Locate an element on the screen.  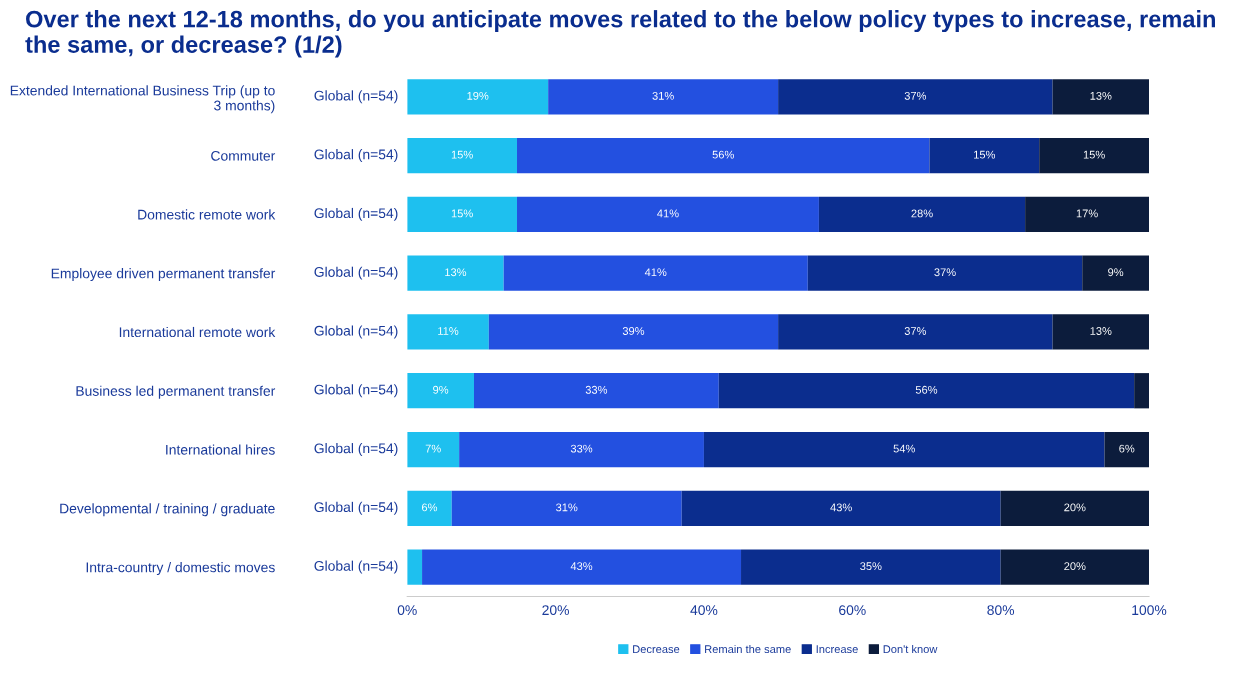
legend-label: Decrease is located at coordinates (656, 649).